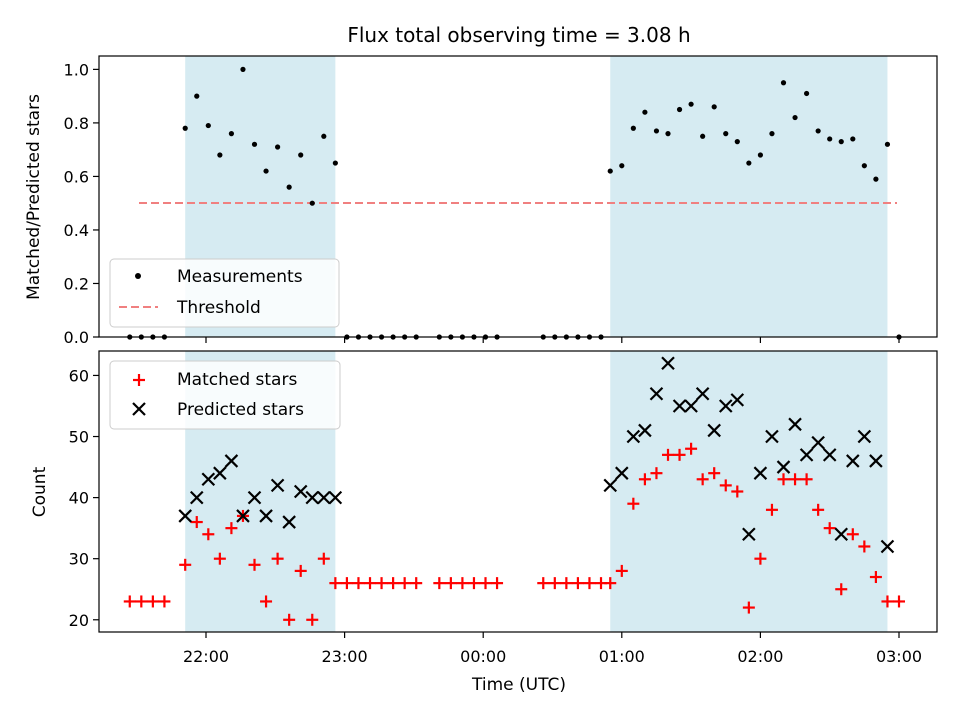 The height and width of the screenshot is (720, 960). What do you see at coordinates (79, 437) in the screenshot?
I see `bottom-y-tick-label: 50` at bounding box center [79, 437].